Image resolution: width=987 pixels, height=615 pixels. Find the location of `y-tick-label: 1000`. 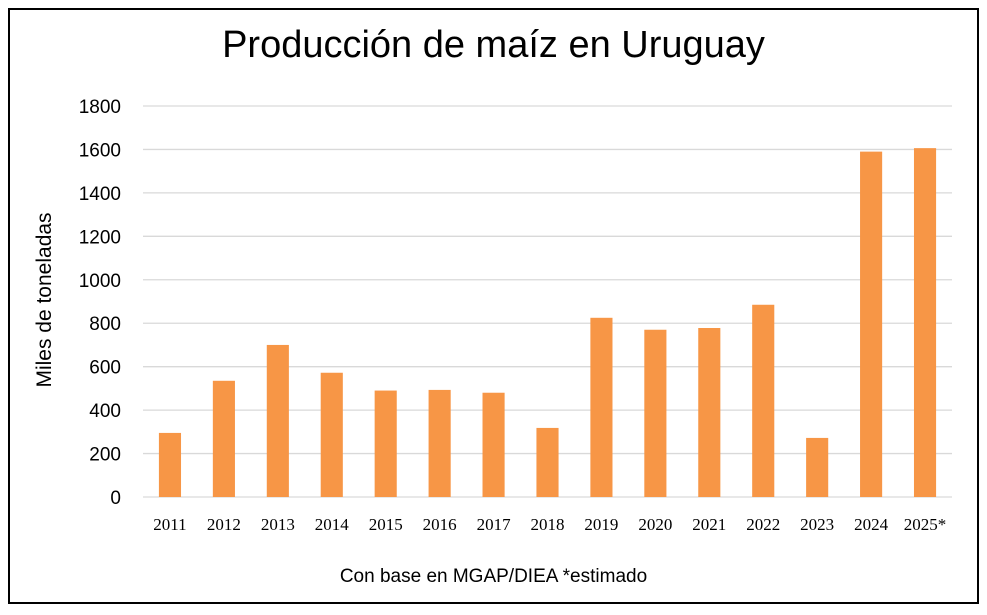

y-tick-label: 1000 is located at coordinates (100, 281).